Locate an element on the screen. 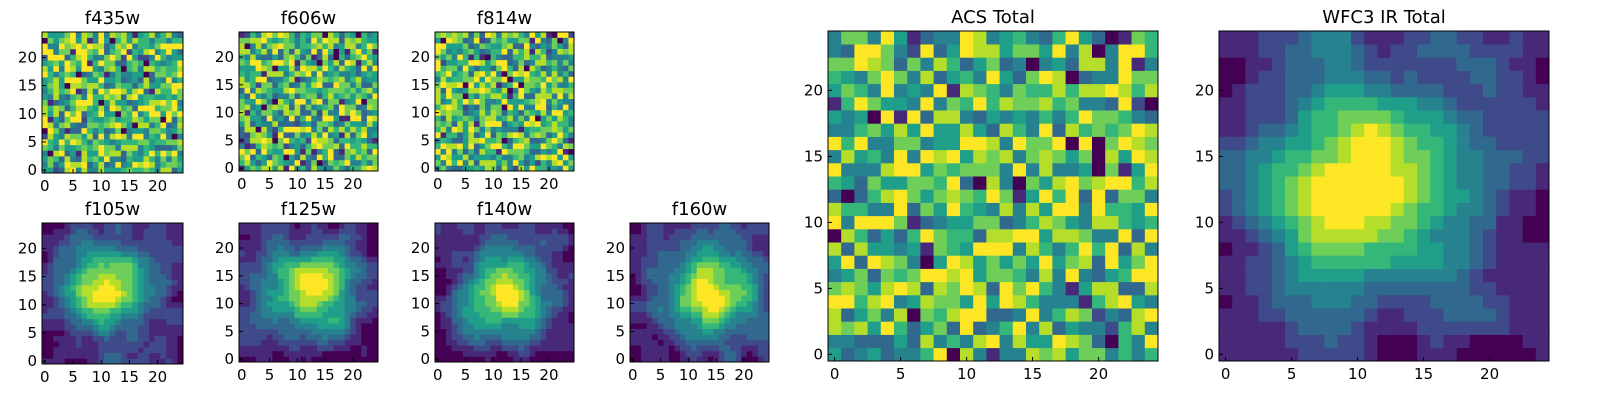 This screenshot has width=1600, height=400. axes-frame is located at coordinates (112, 293).